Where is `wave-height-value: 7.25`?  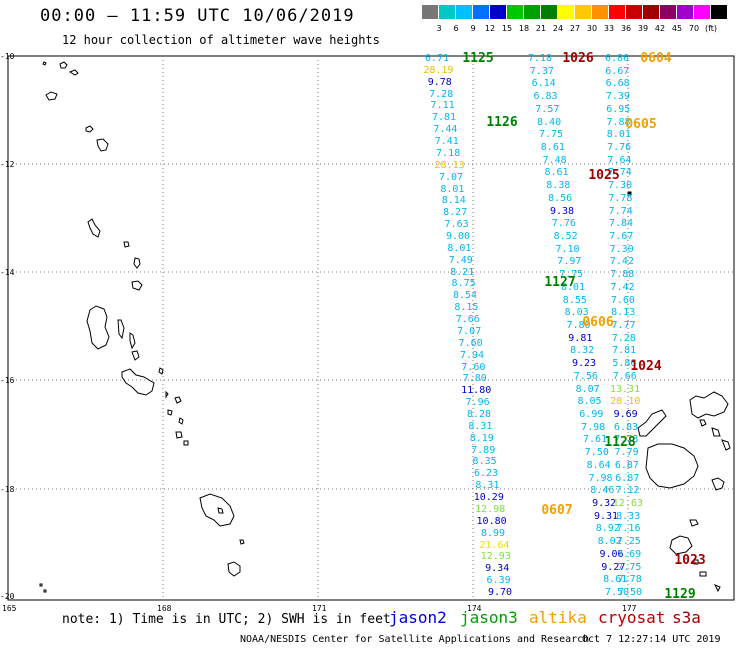
wave-height-value: 7.25 is located at coordinates (628, 542).